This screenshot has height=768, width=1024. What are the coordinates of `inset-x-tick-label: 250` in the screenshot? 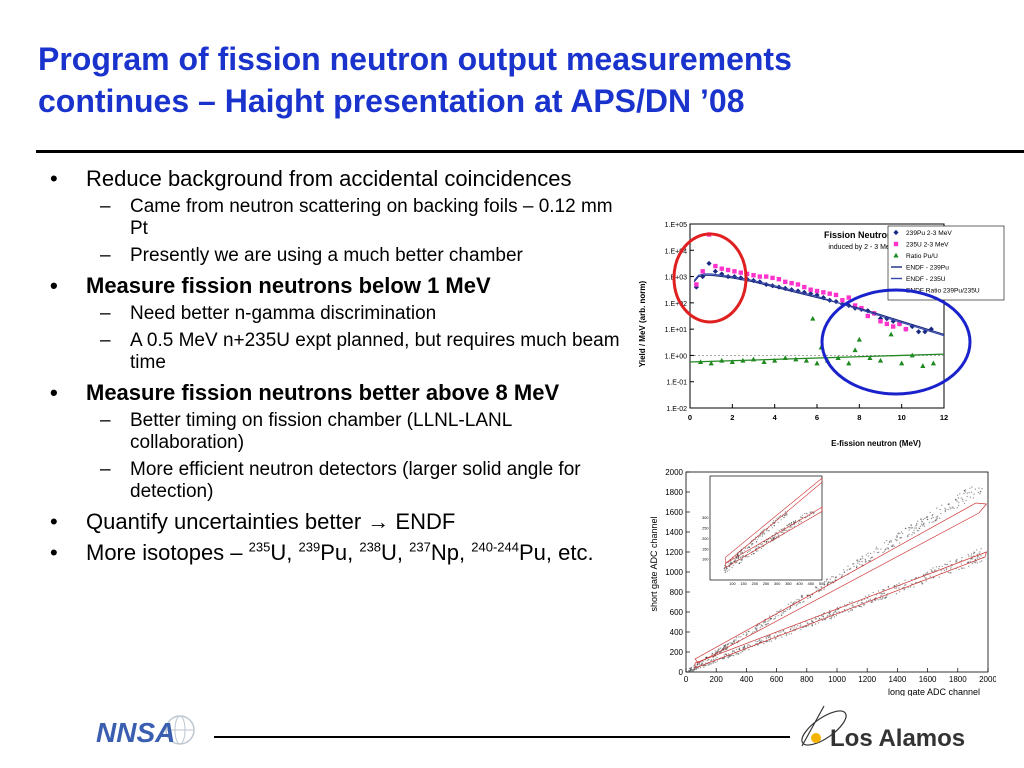 It's located at (766, 584).